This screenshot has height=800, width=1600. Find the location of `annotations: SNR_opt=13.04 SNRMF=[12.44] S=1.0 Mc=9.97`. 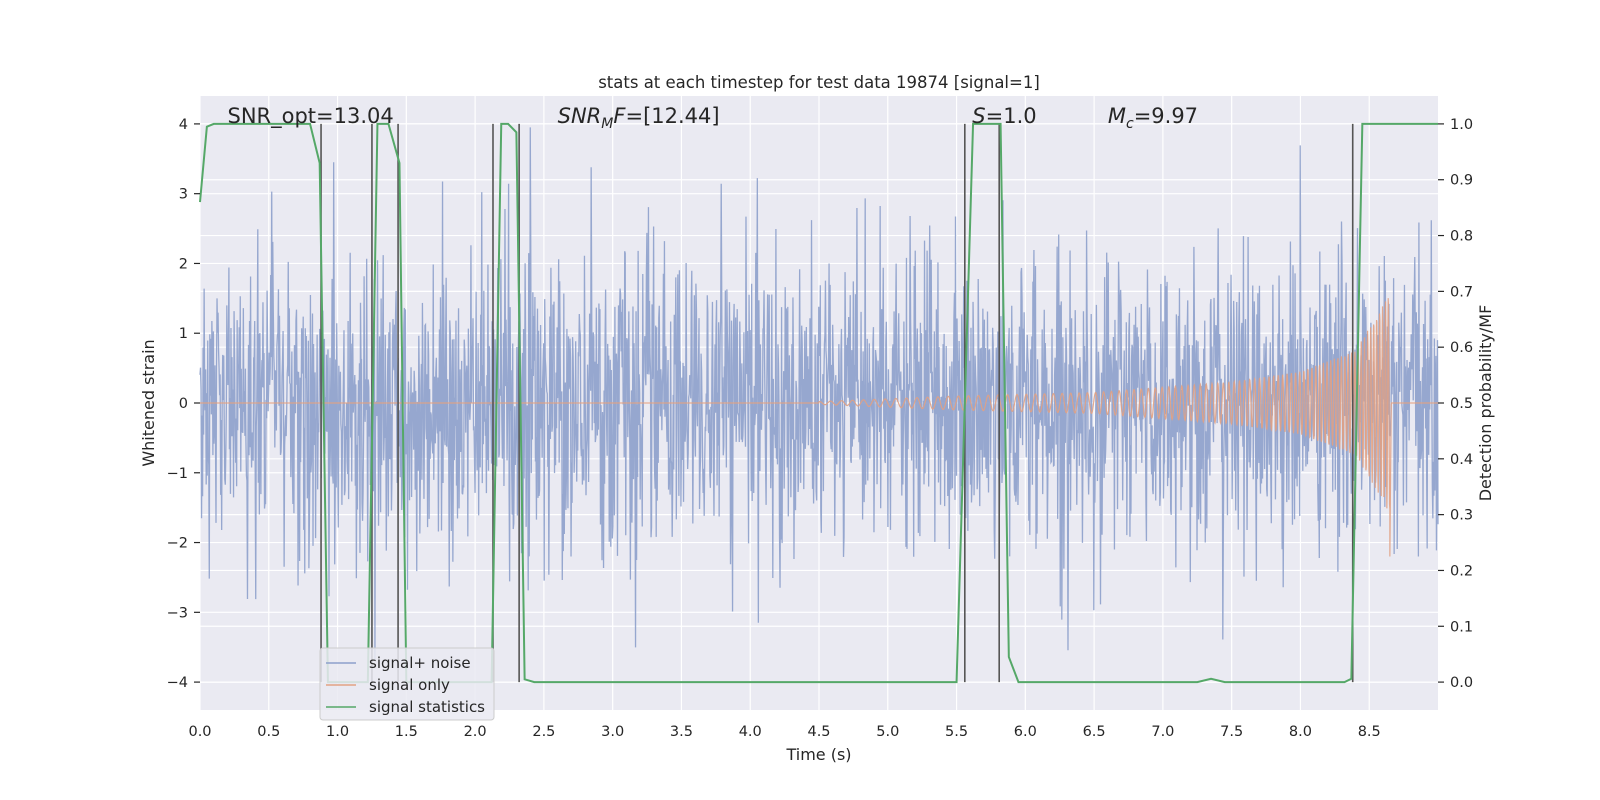

annotations: SNR_opt=13.04 SNRMF=[12.44] S=1.0 Mc=9.97 is located at coordinates (713, 118).